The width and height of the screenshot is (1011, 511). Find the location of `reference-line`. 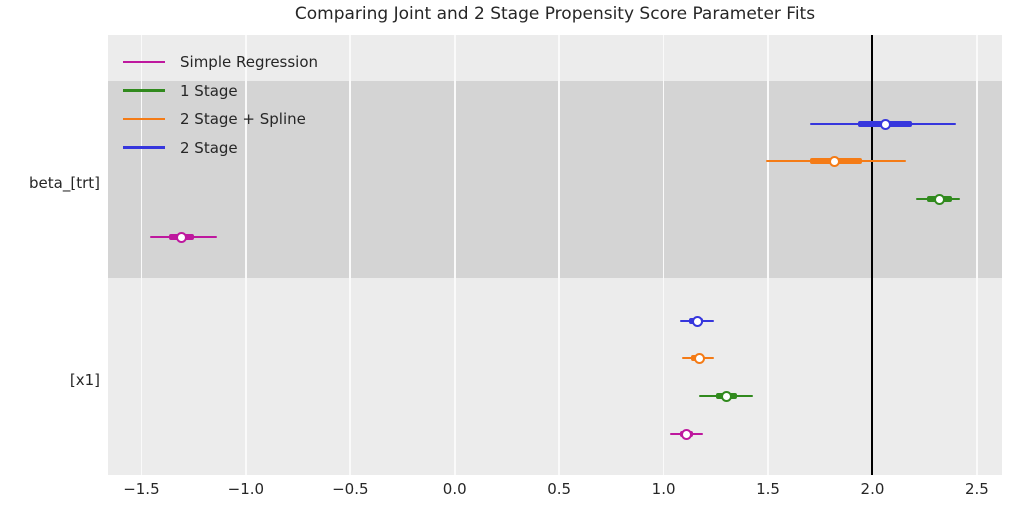

reference-line is located at coordinates (872, 255).